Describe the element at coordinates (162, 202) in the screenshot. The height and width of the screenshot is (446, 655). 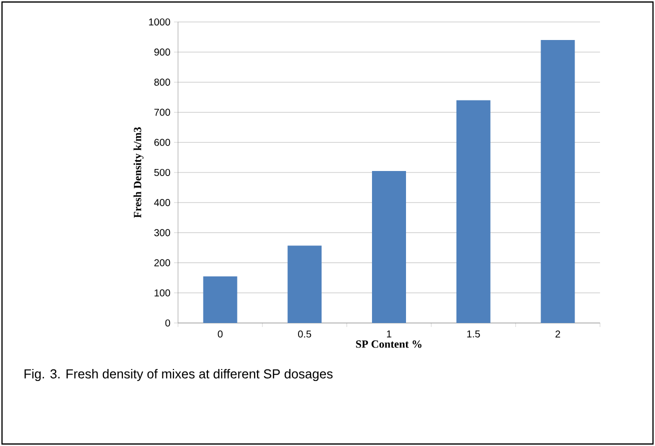
I see `y-tick-label: 400` at that location.